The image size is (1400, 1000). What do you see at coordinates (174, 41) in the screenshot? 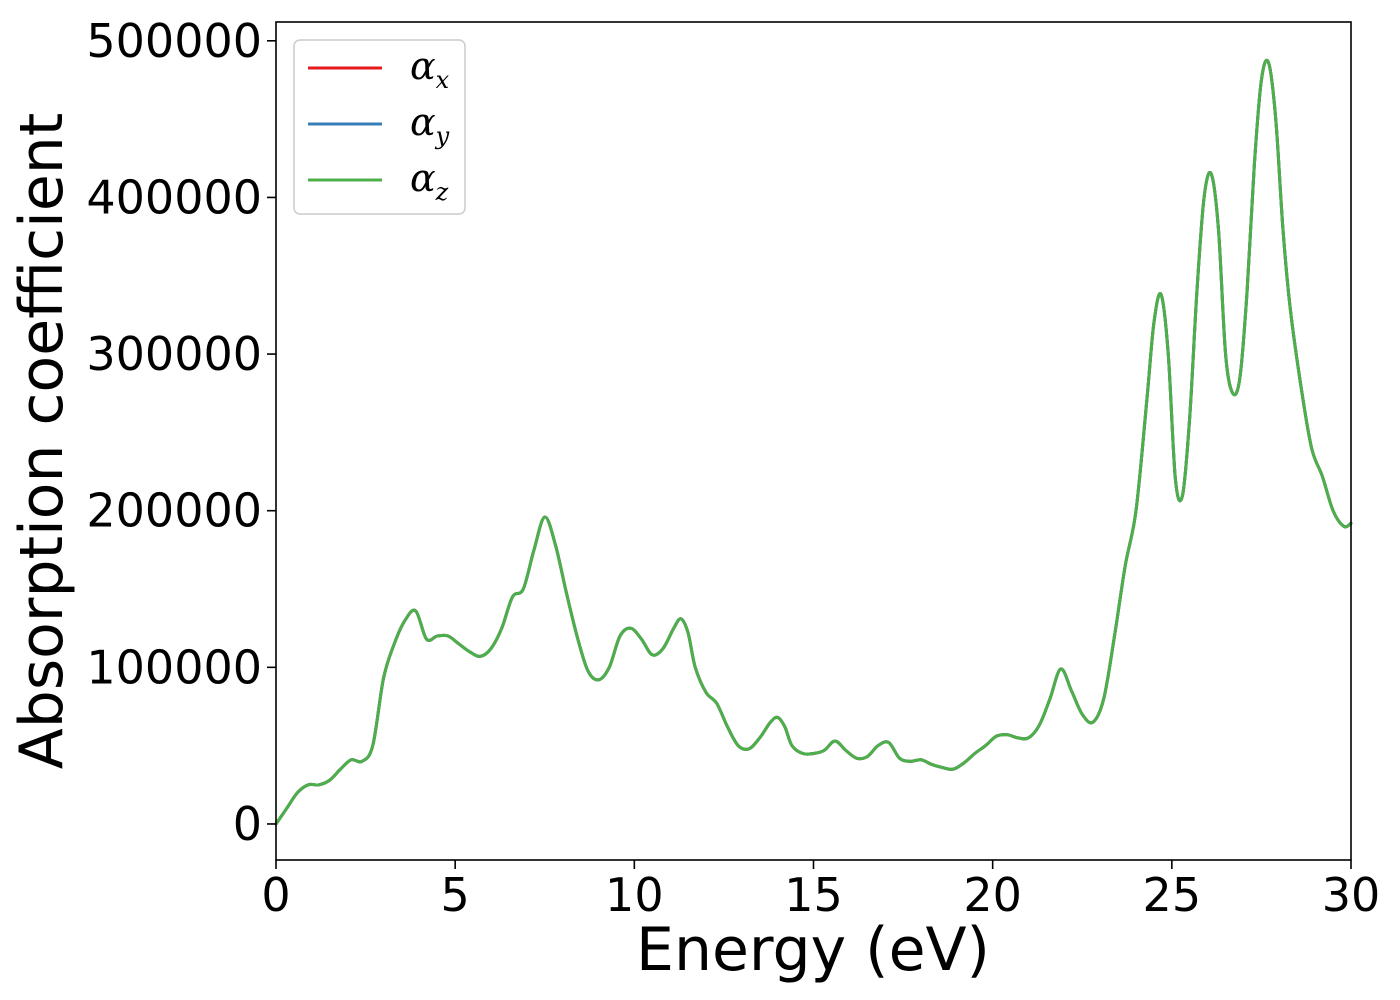
I see `y-tick-label: 500000` at bounding box center [174, 41].